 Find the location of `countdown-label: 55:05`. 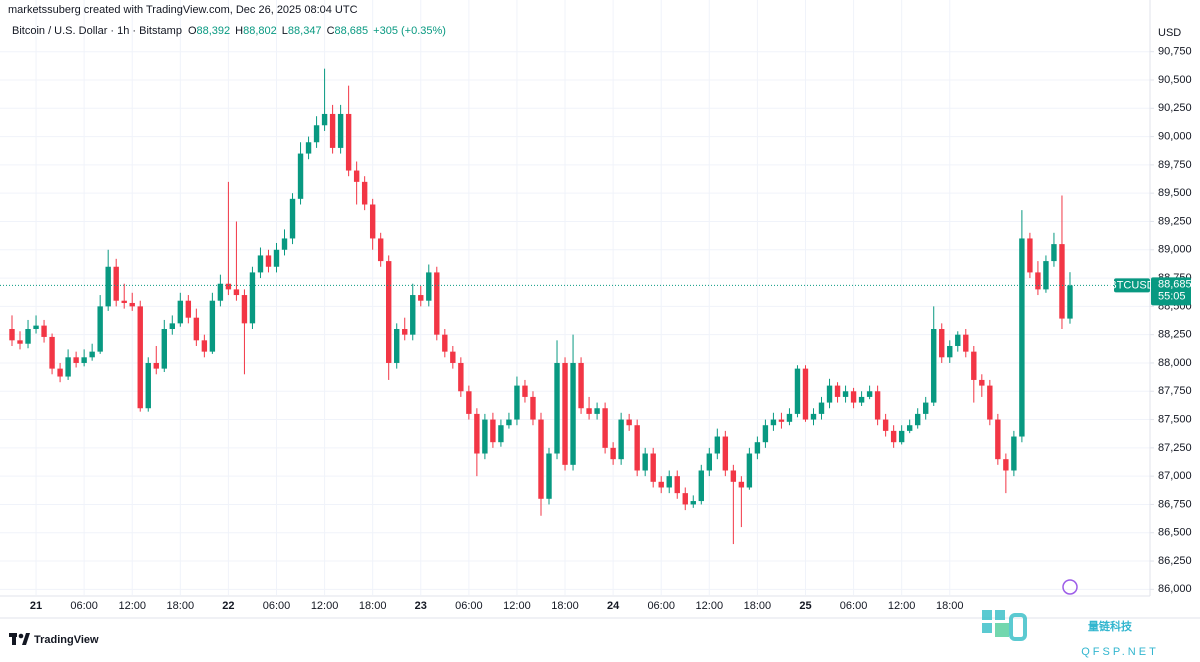

countdown-label: 55:05 is located at coordinates (1172, 296).